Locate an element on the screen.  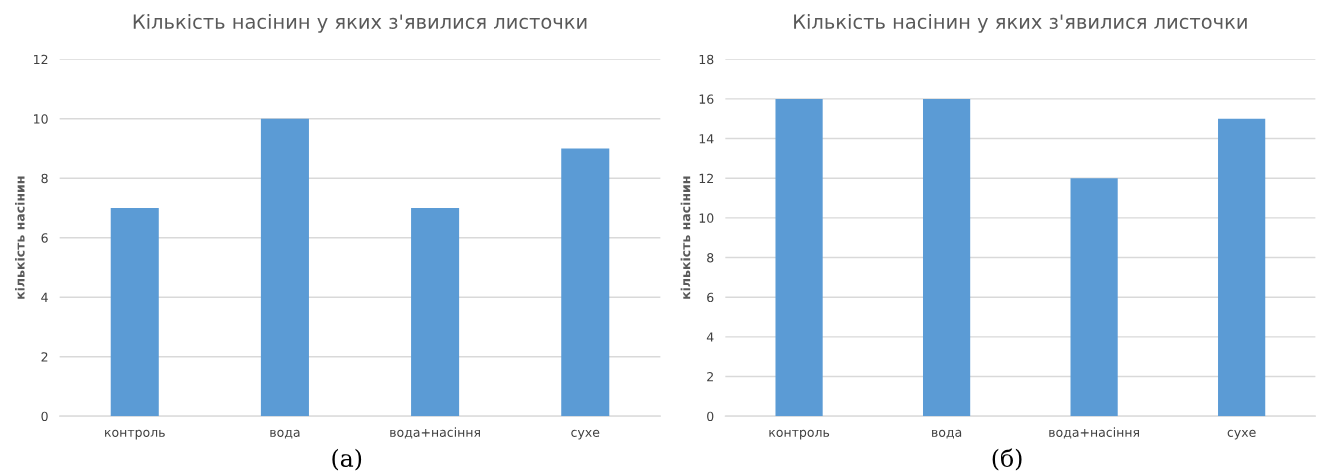
y-tick-label: 18 is located at coordinates (706, 59).